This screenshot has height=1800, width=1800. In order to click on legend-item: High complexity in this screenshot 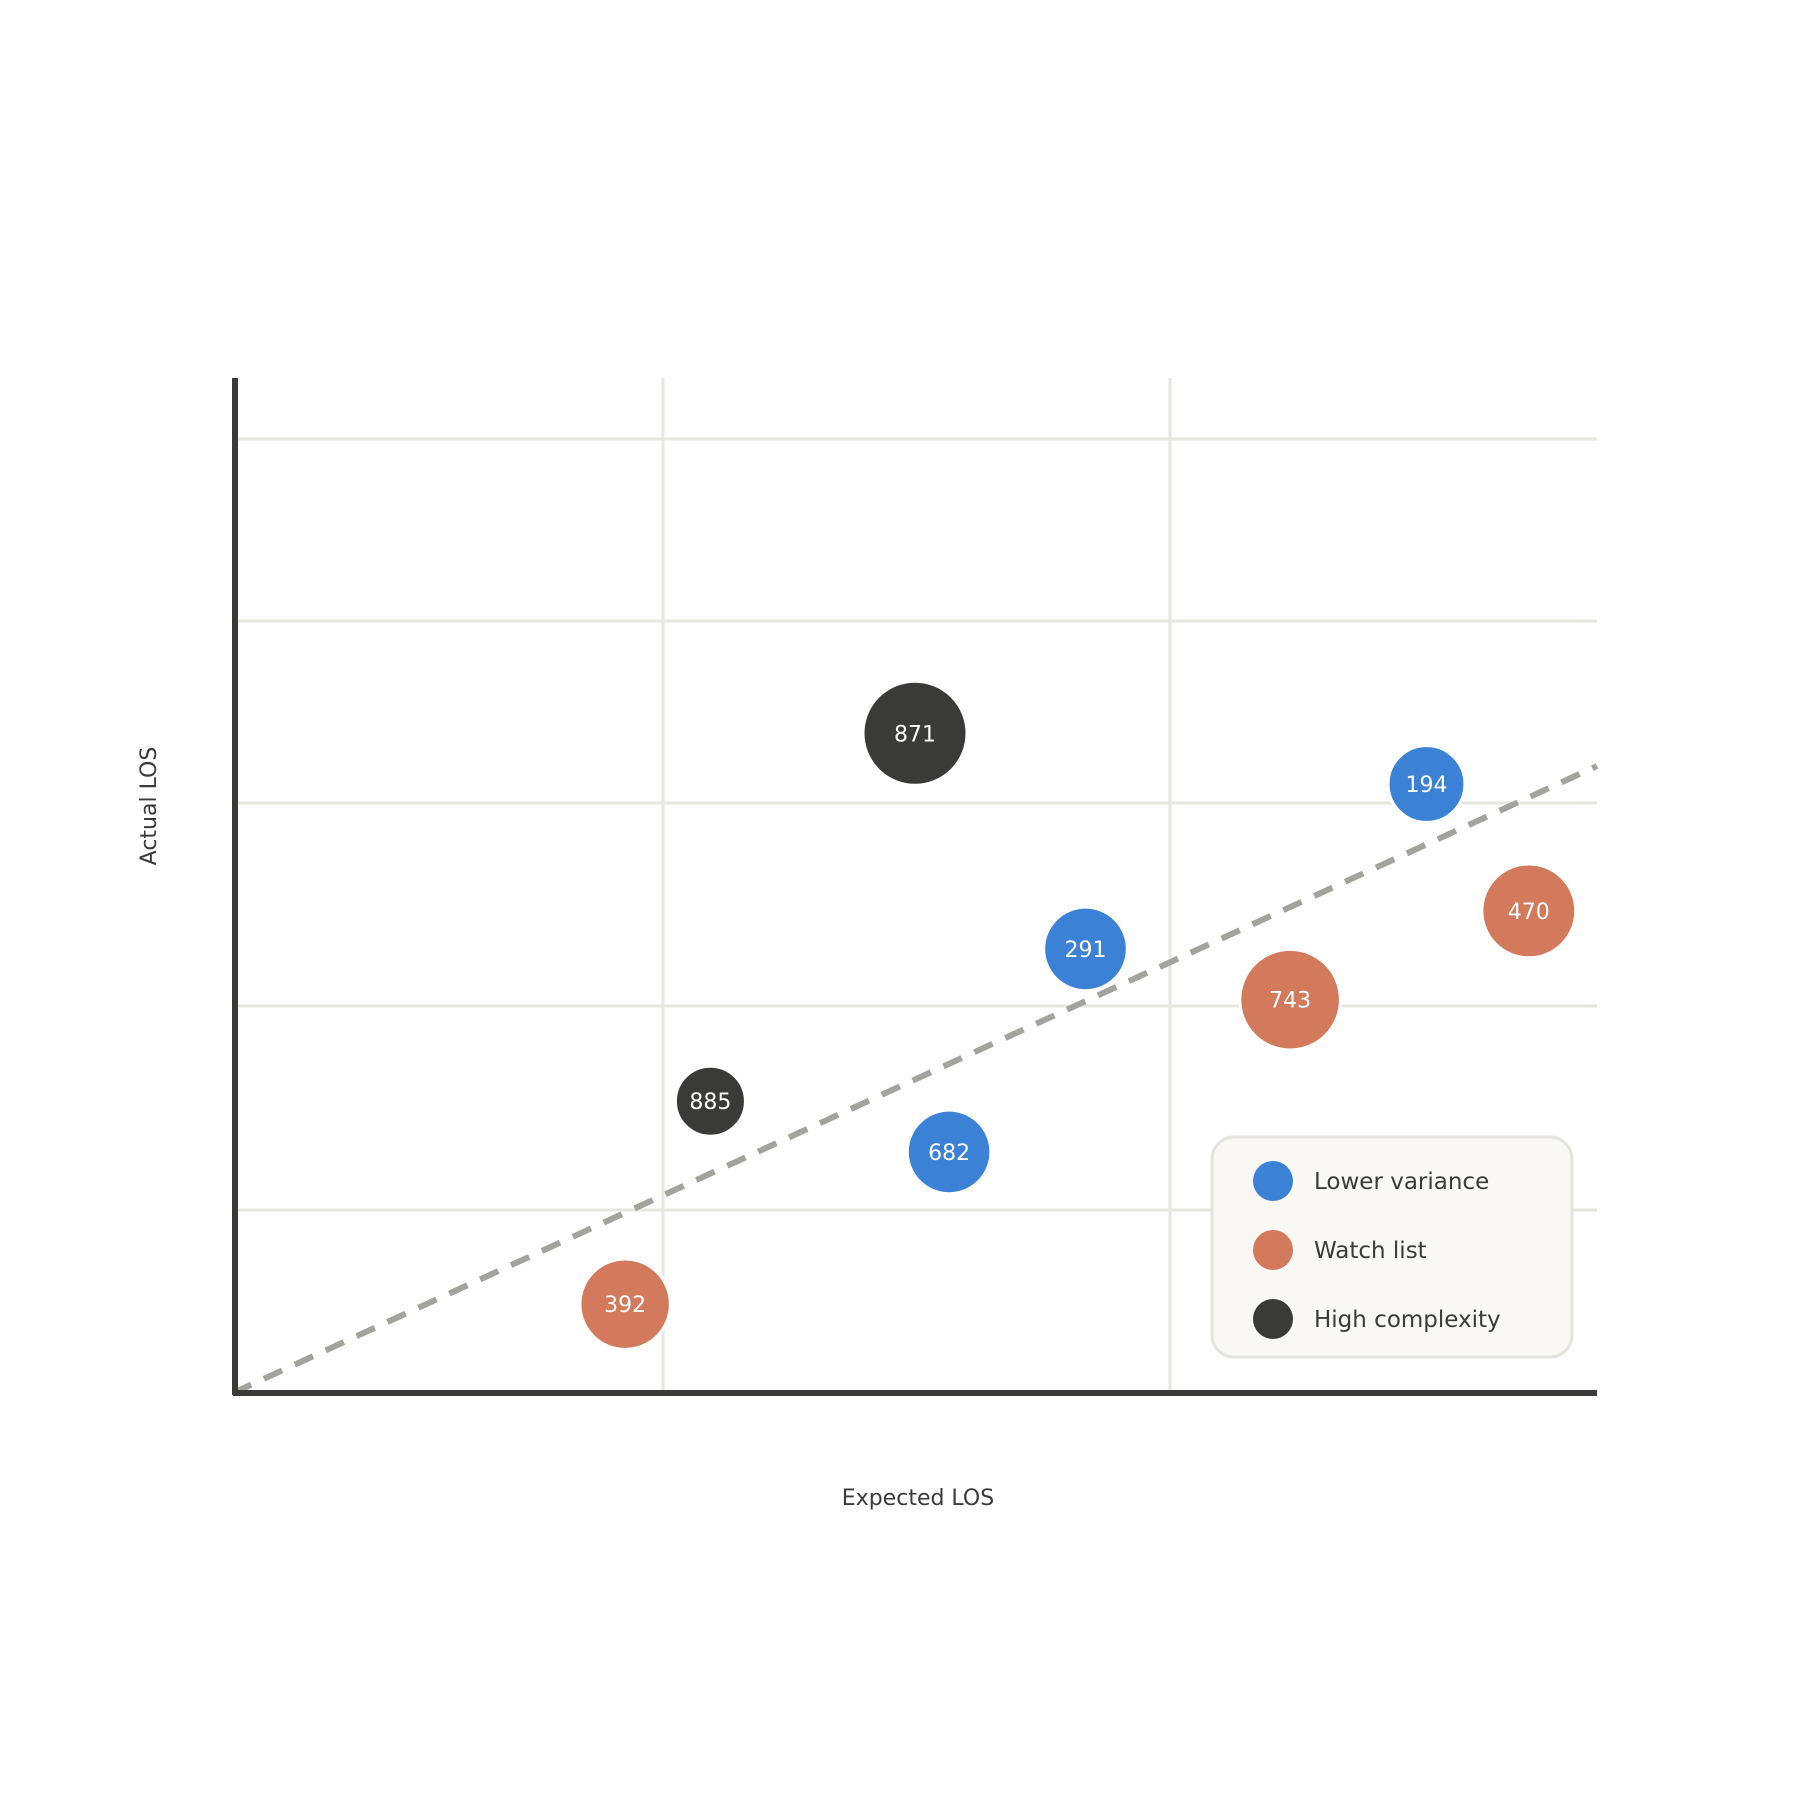, I will do `click(1377, 1319)`.